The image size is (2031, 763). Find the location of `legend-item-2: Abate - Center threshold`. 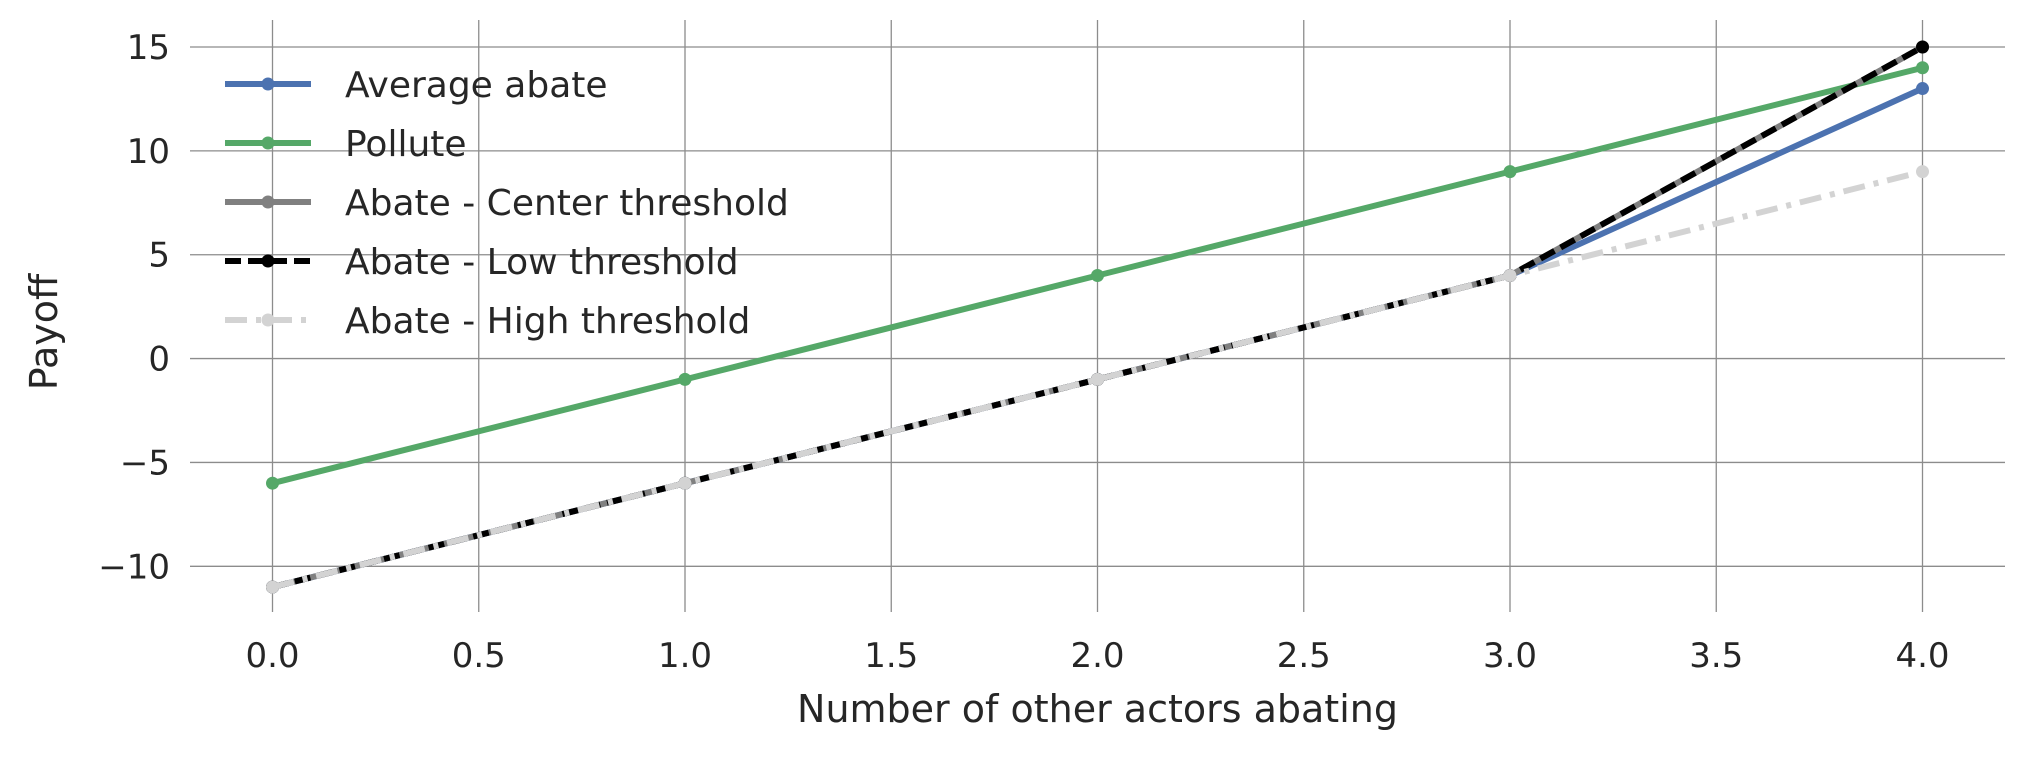

legend-item-2: Abate - Center threshold is located at coordinates (507, 203).